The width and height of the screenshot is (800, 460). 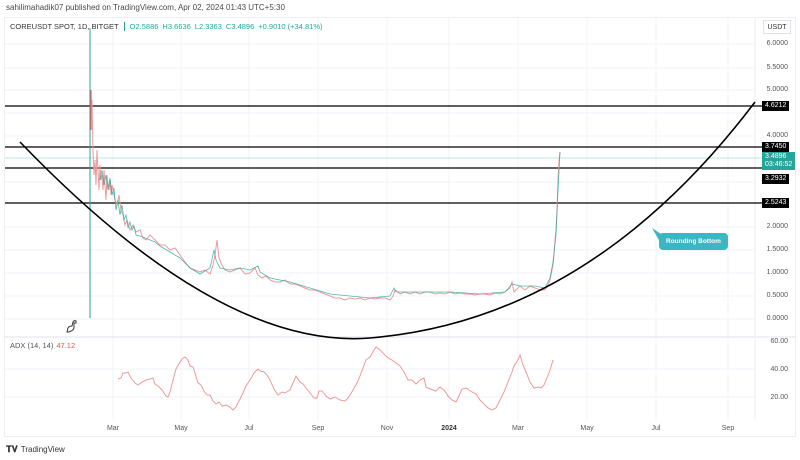 What do you see at coordinates (777, 295) in the screenshot?
I see `price-tick: 0.5000` at bounding box center [777, 295].